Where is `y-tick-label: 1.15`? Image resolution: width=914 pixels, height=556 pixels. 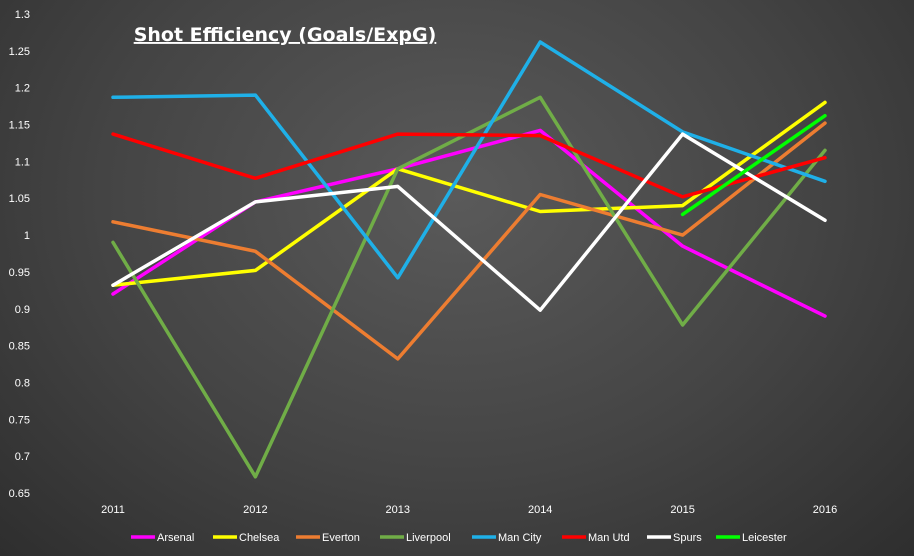
y-tick-label: 1.15 is located at coordinates (19, 126).